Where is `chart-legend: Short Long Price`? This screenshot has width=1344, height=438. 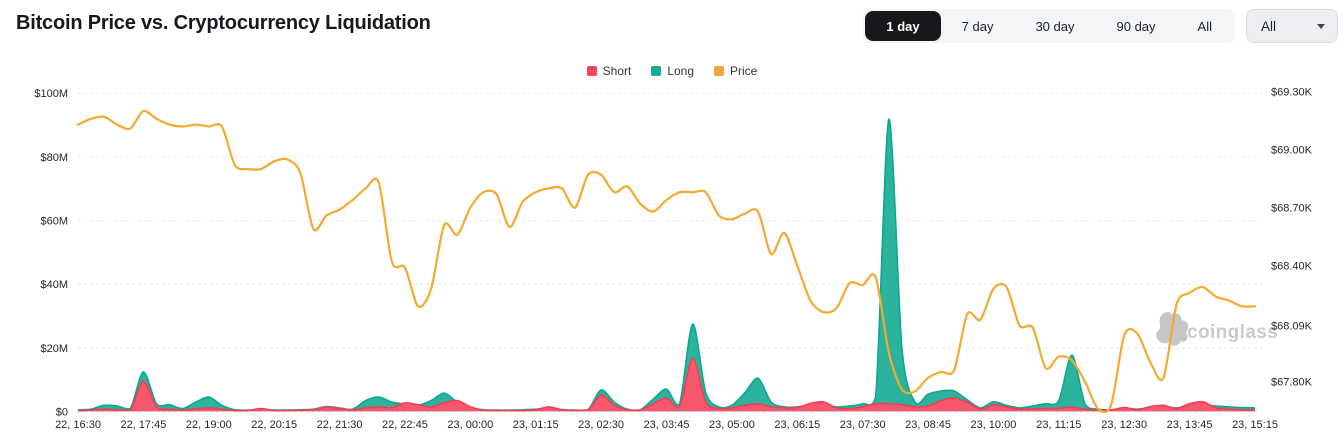 chart-legend: Short Long Price is located at coordinates (672, 71).